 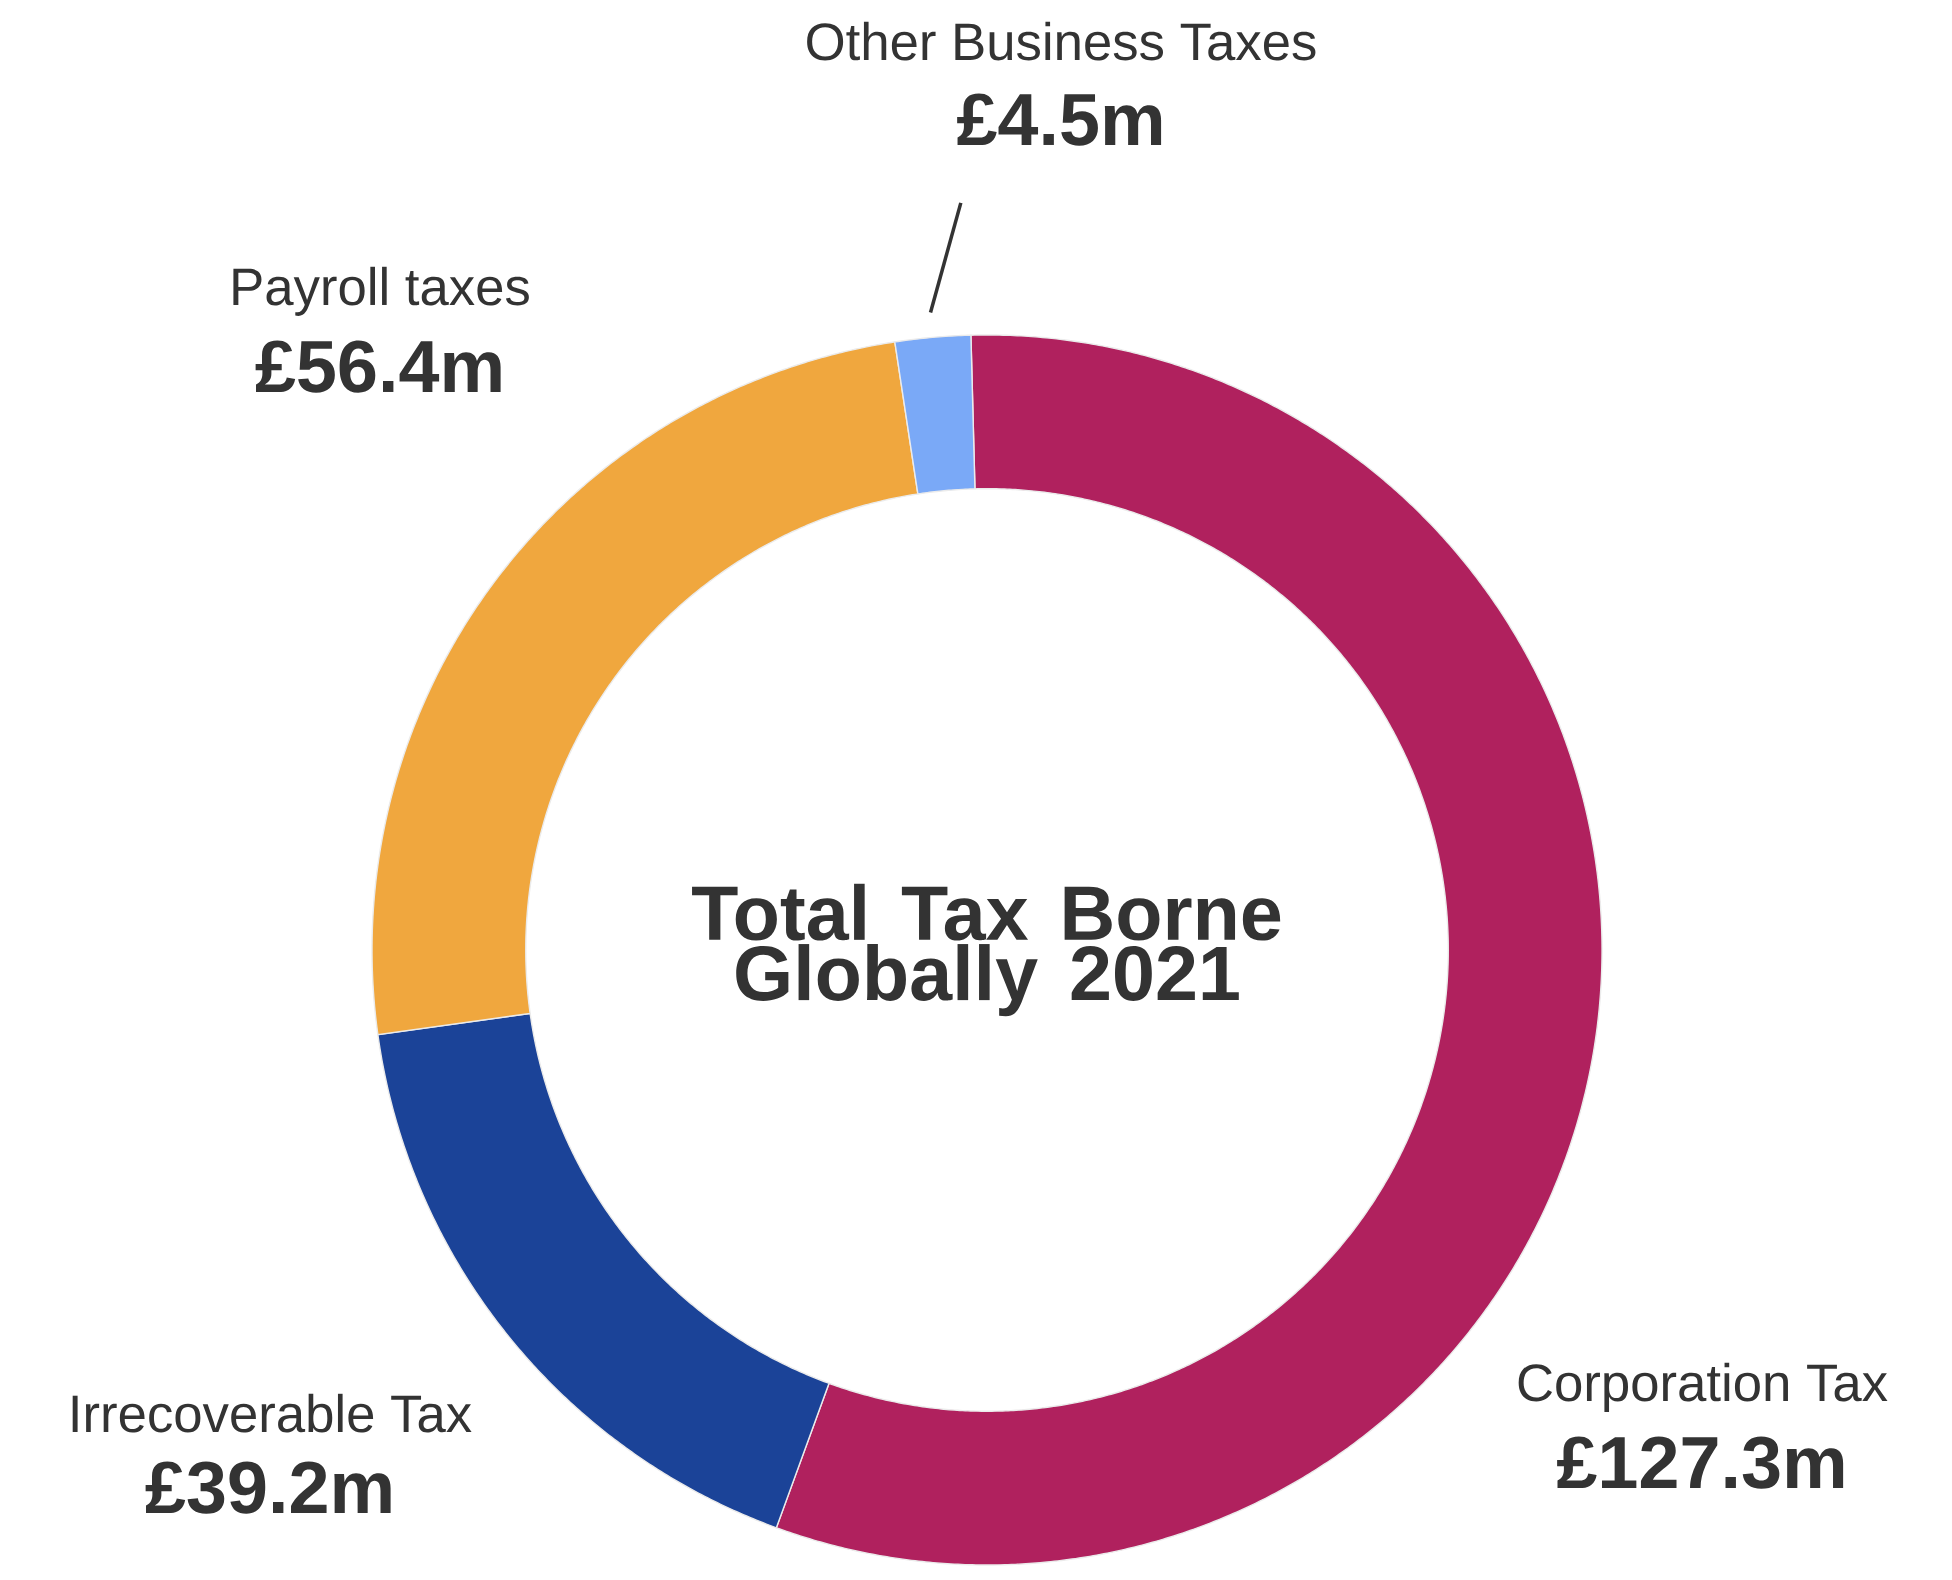 I want to click on data-label: £4.5m, so click(x=1059, y=119).